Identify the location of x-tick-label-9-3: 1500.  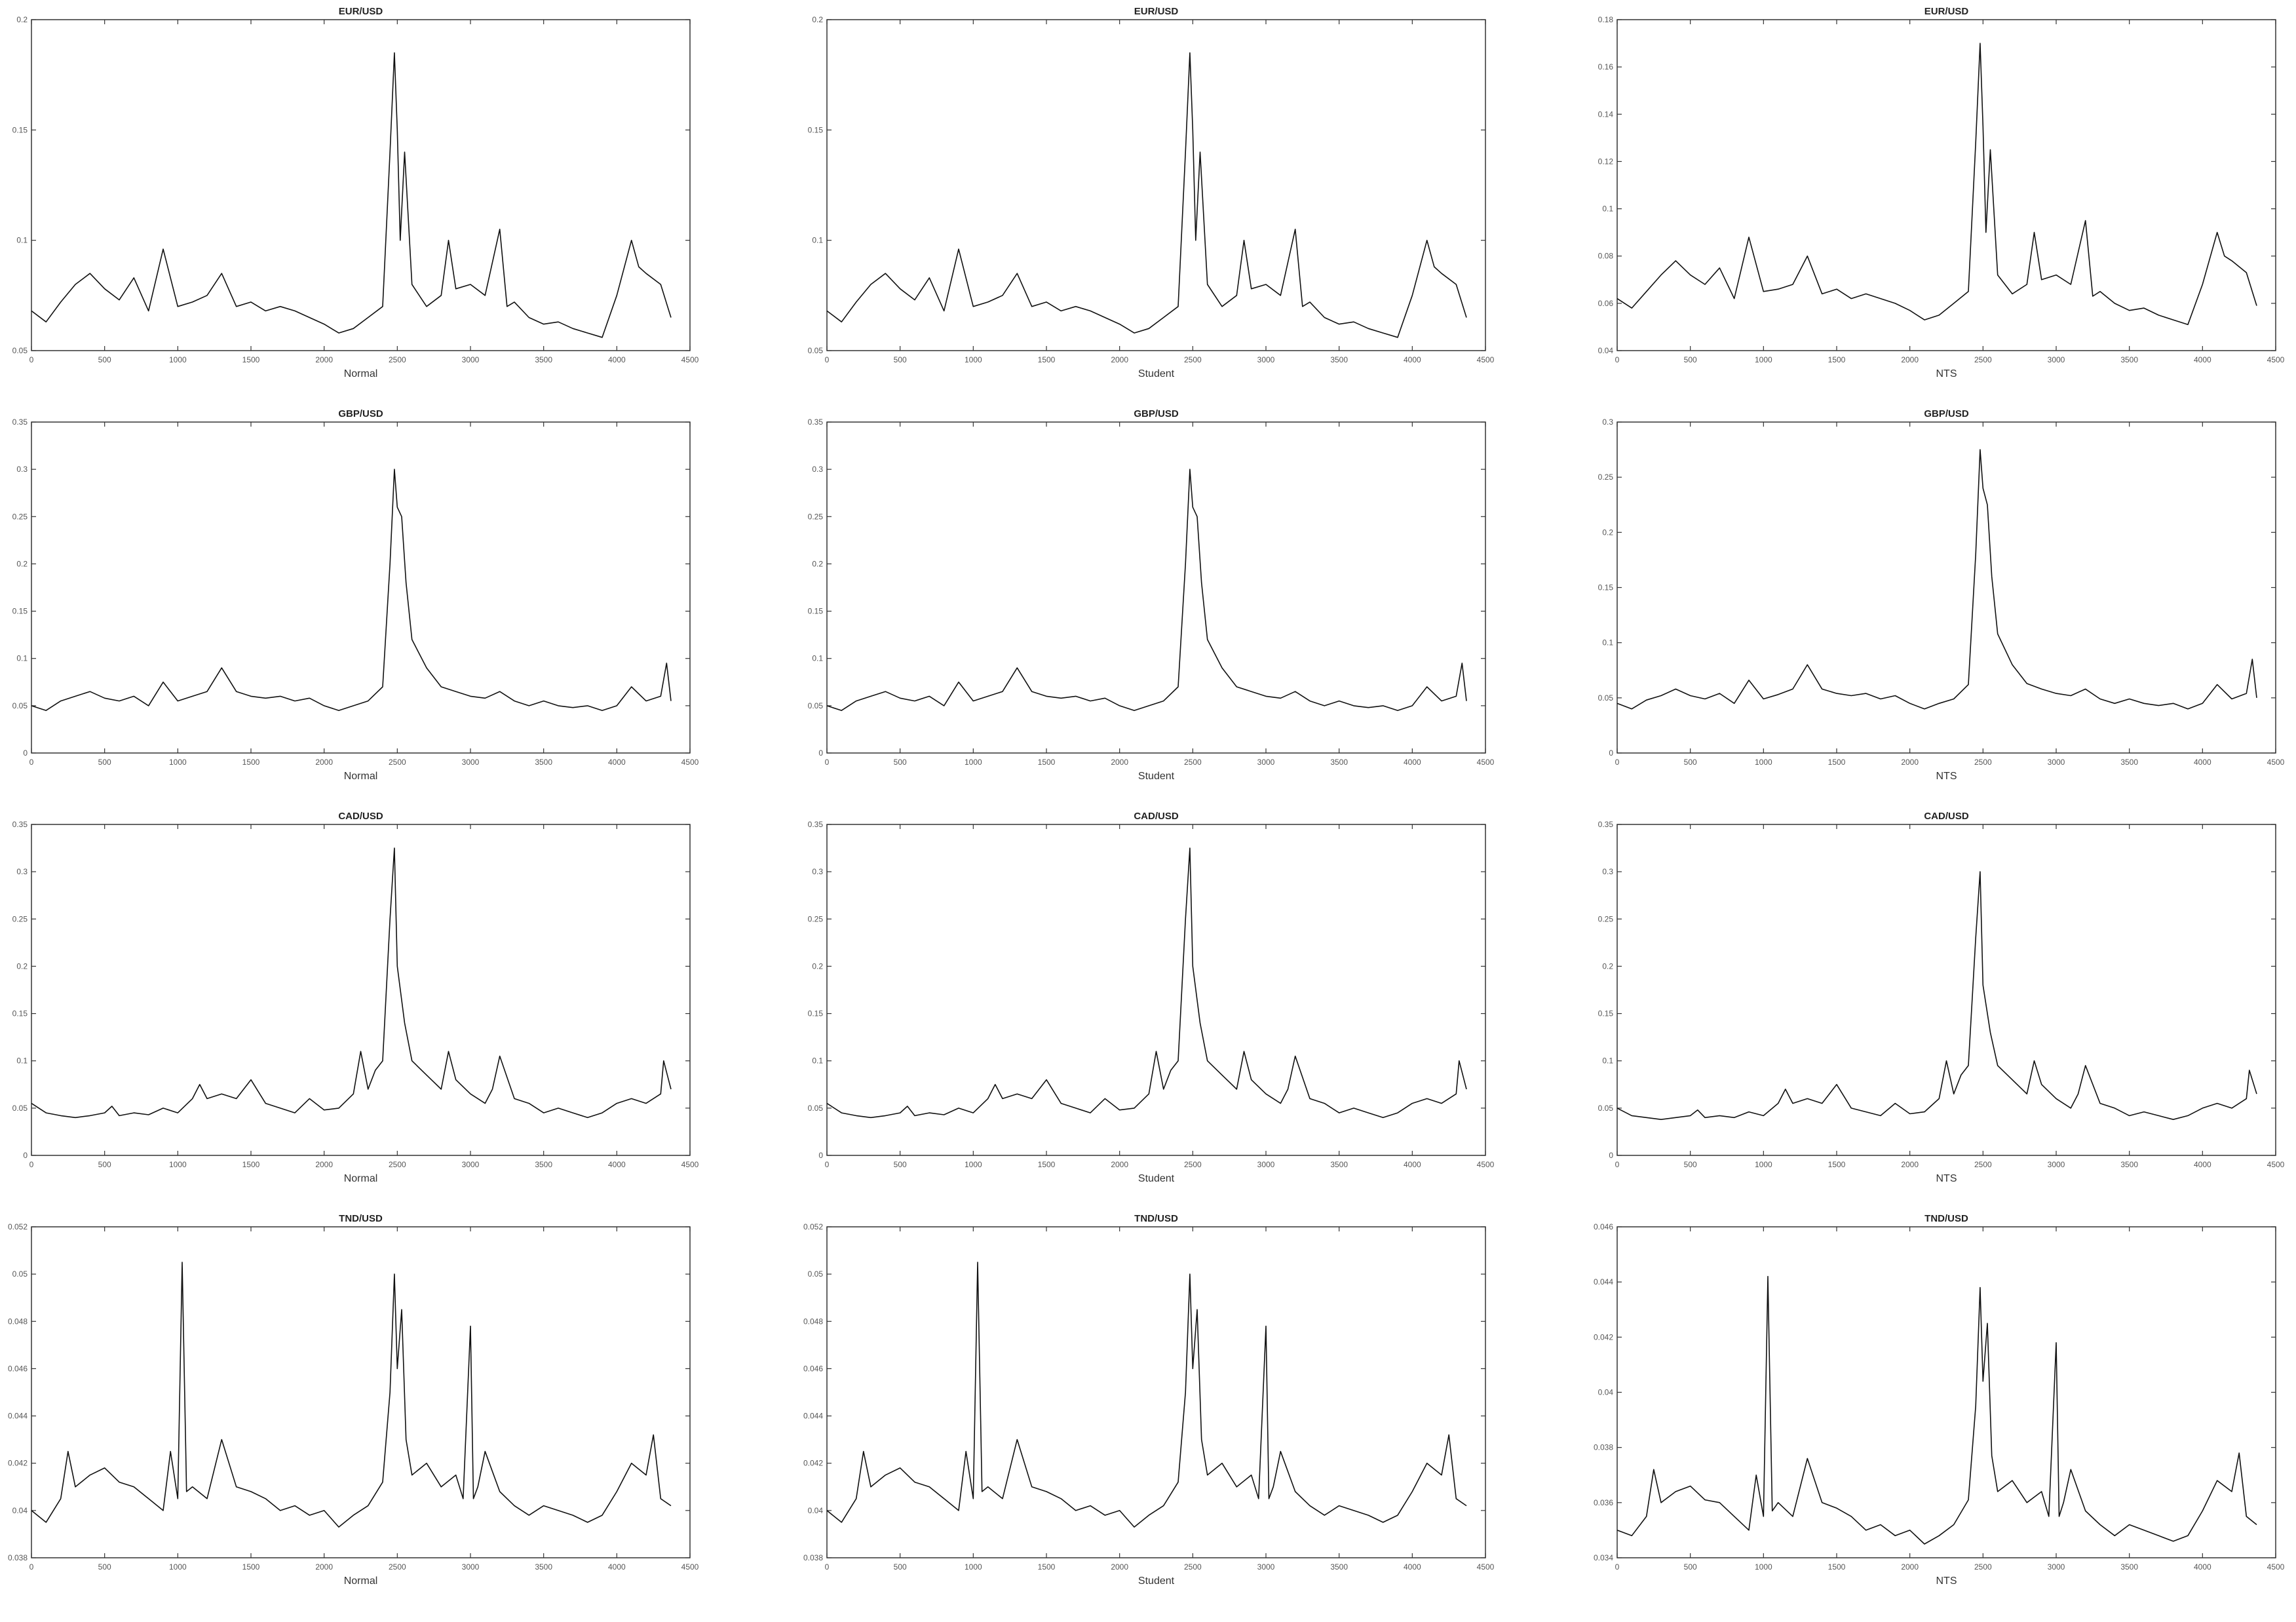
(251, 1567).